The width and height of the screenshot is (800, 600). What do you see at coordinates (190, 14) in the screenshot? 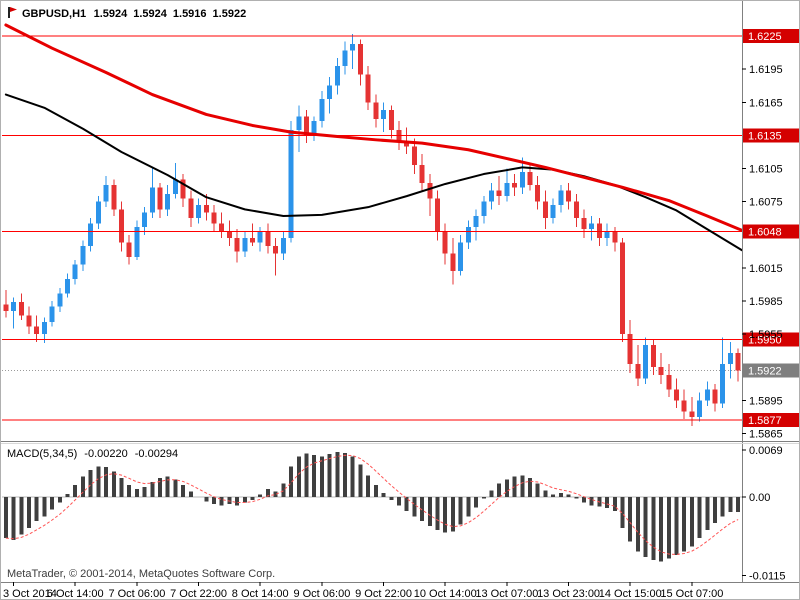
I see `low-value: 1.5916` at bounding box center [190, 14].